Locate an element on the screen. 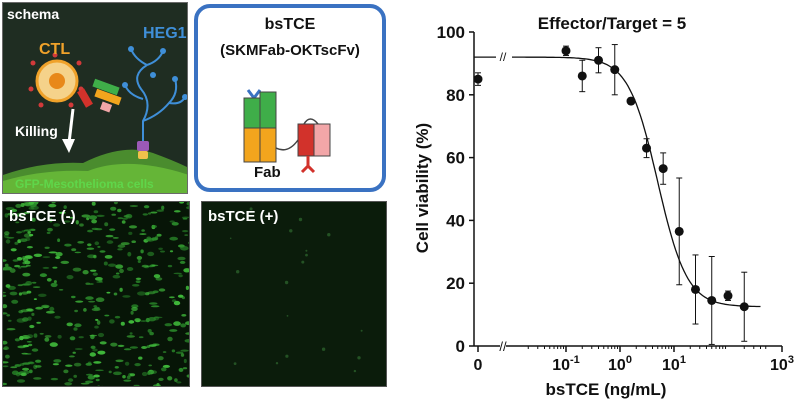 This screenshot has width=800, height=406. mesothelioma-cell-layer-highlight is located at coordinates (95, 178).